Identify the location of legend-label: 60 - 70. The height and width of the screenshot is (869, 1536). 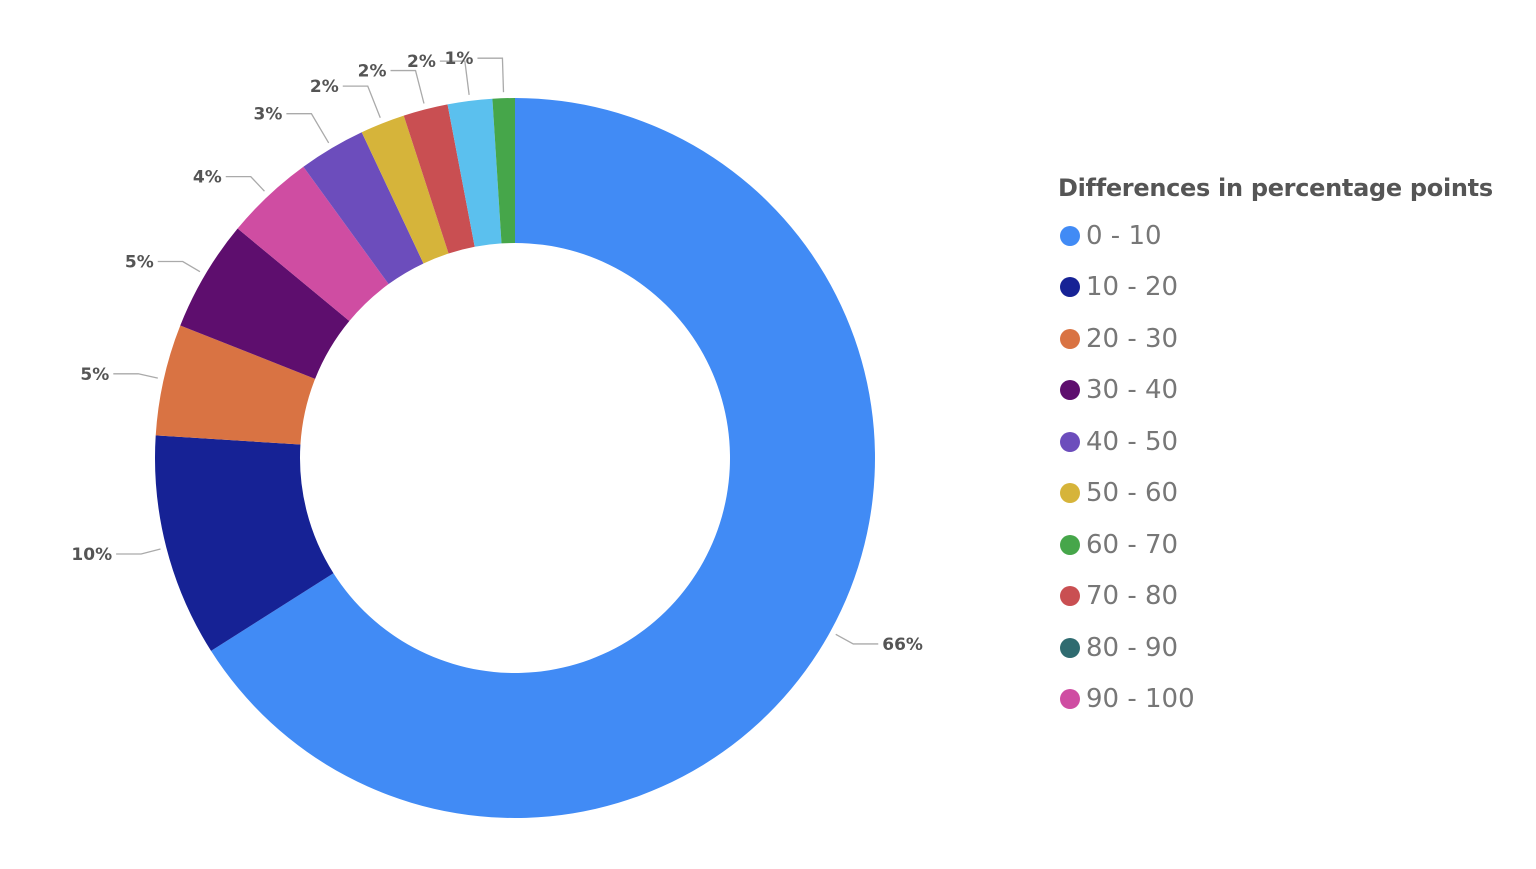
(1132, 544).